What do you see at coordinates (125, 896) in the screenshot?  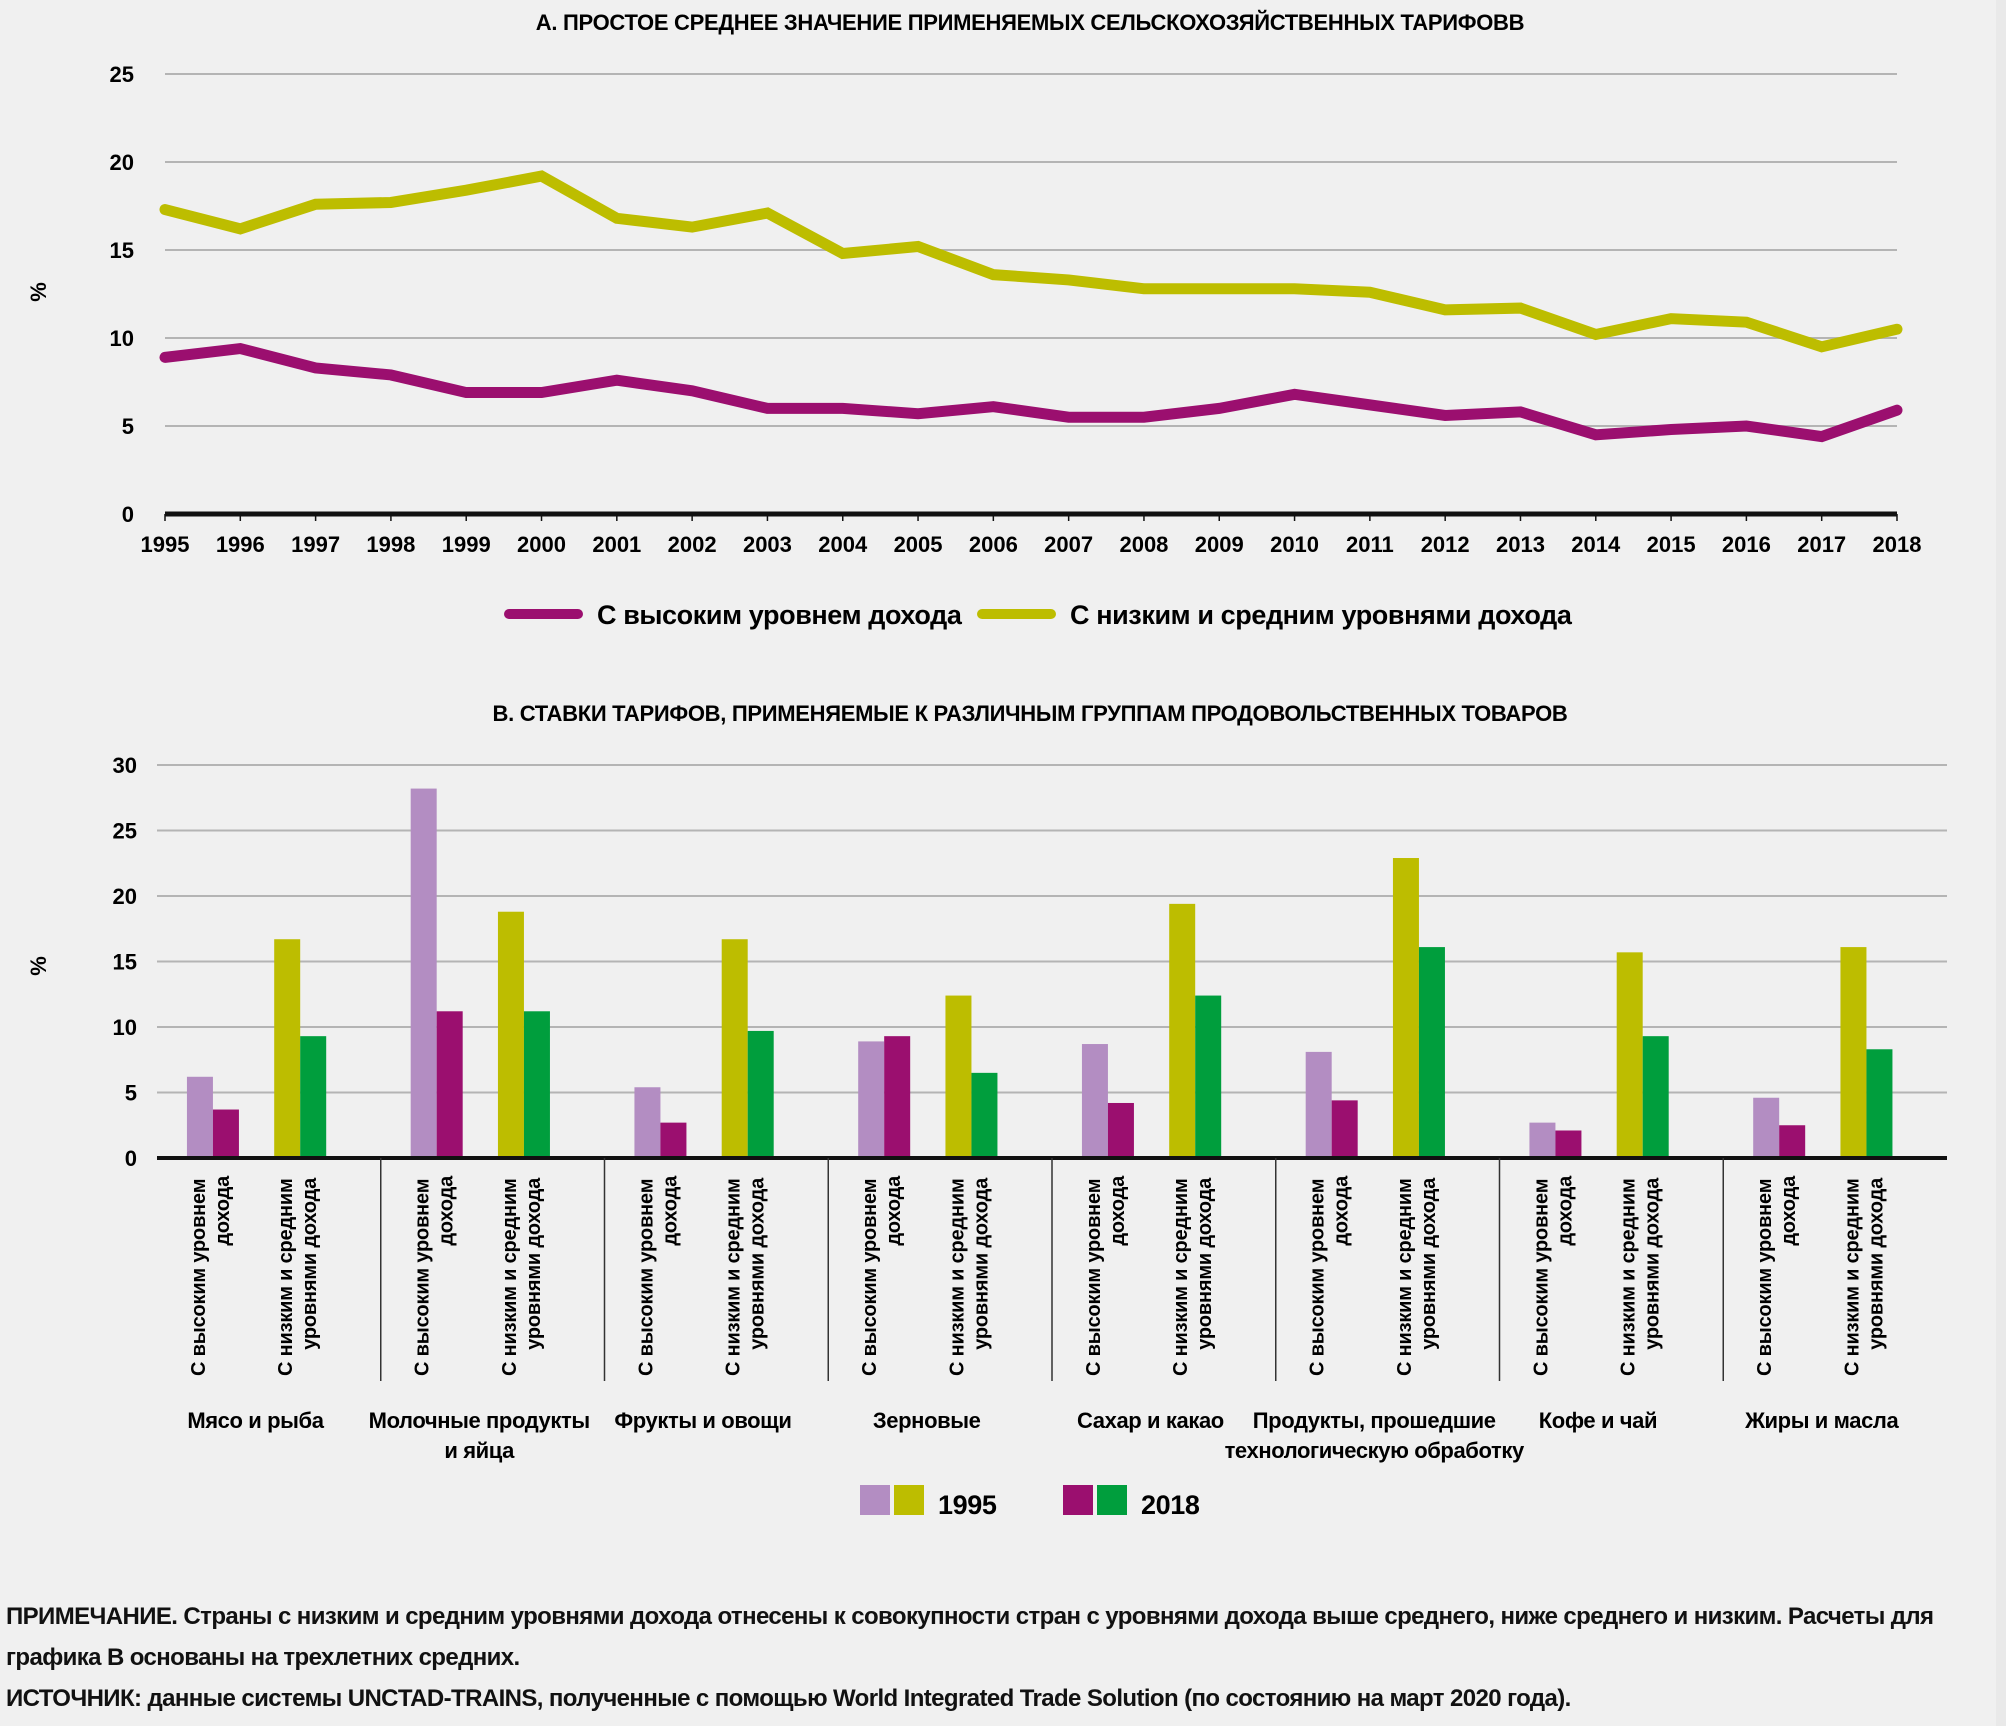 I see `y-tick-label: 20` at bounding box center [125, 896].